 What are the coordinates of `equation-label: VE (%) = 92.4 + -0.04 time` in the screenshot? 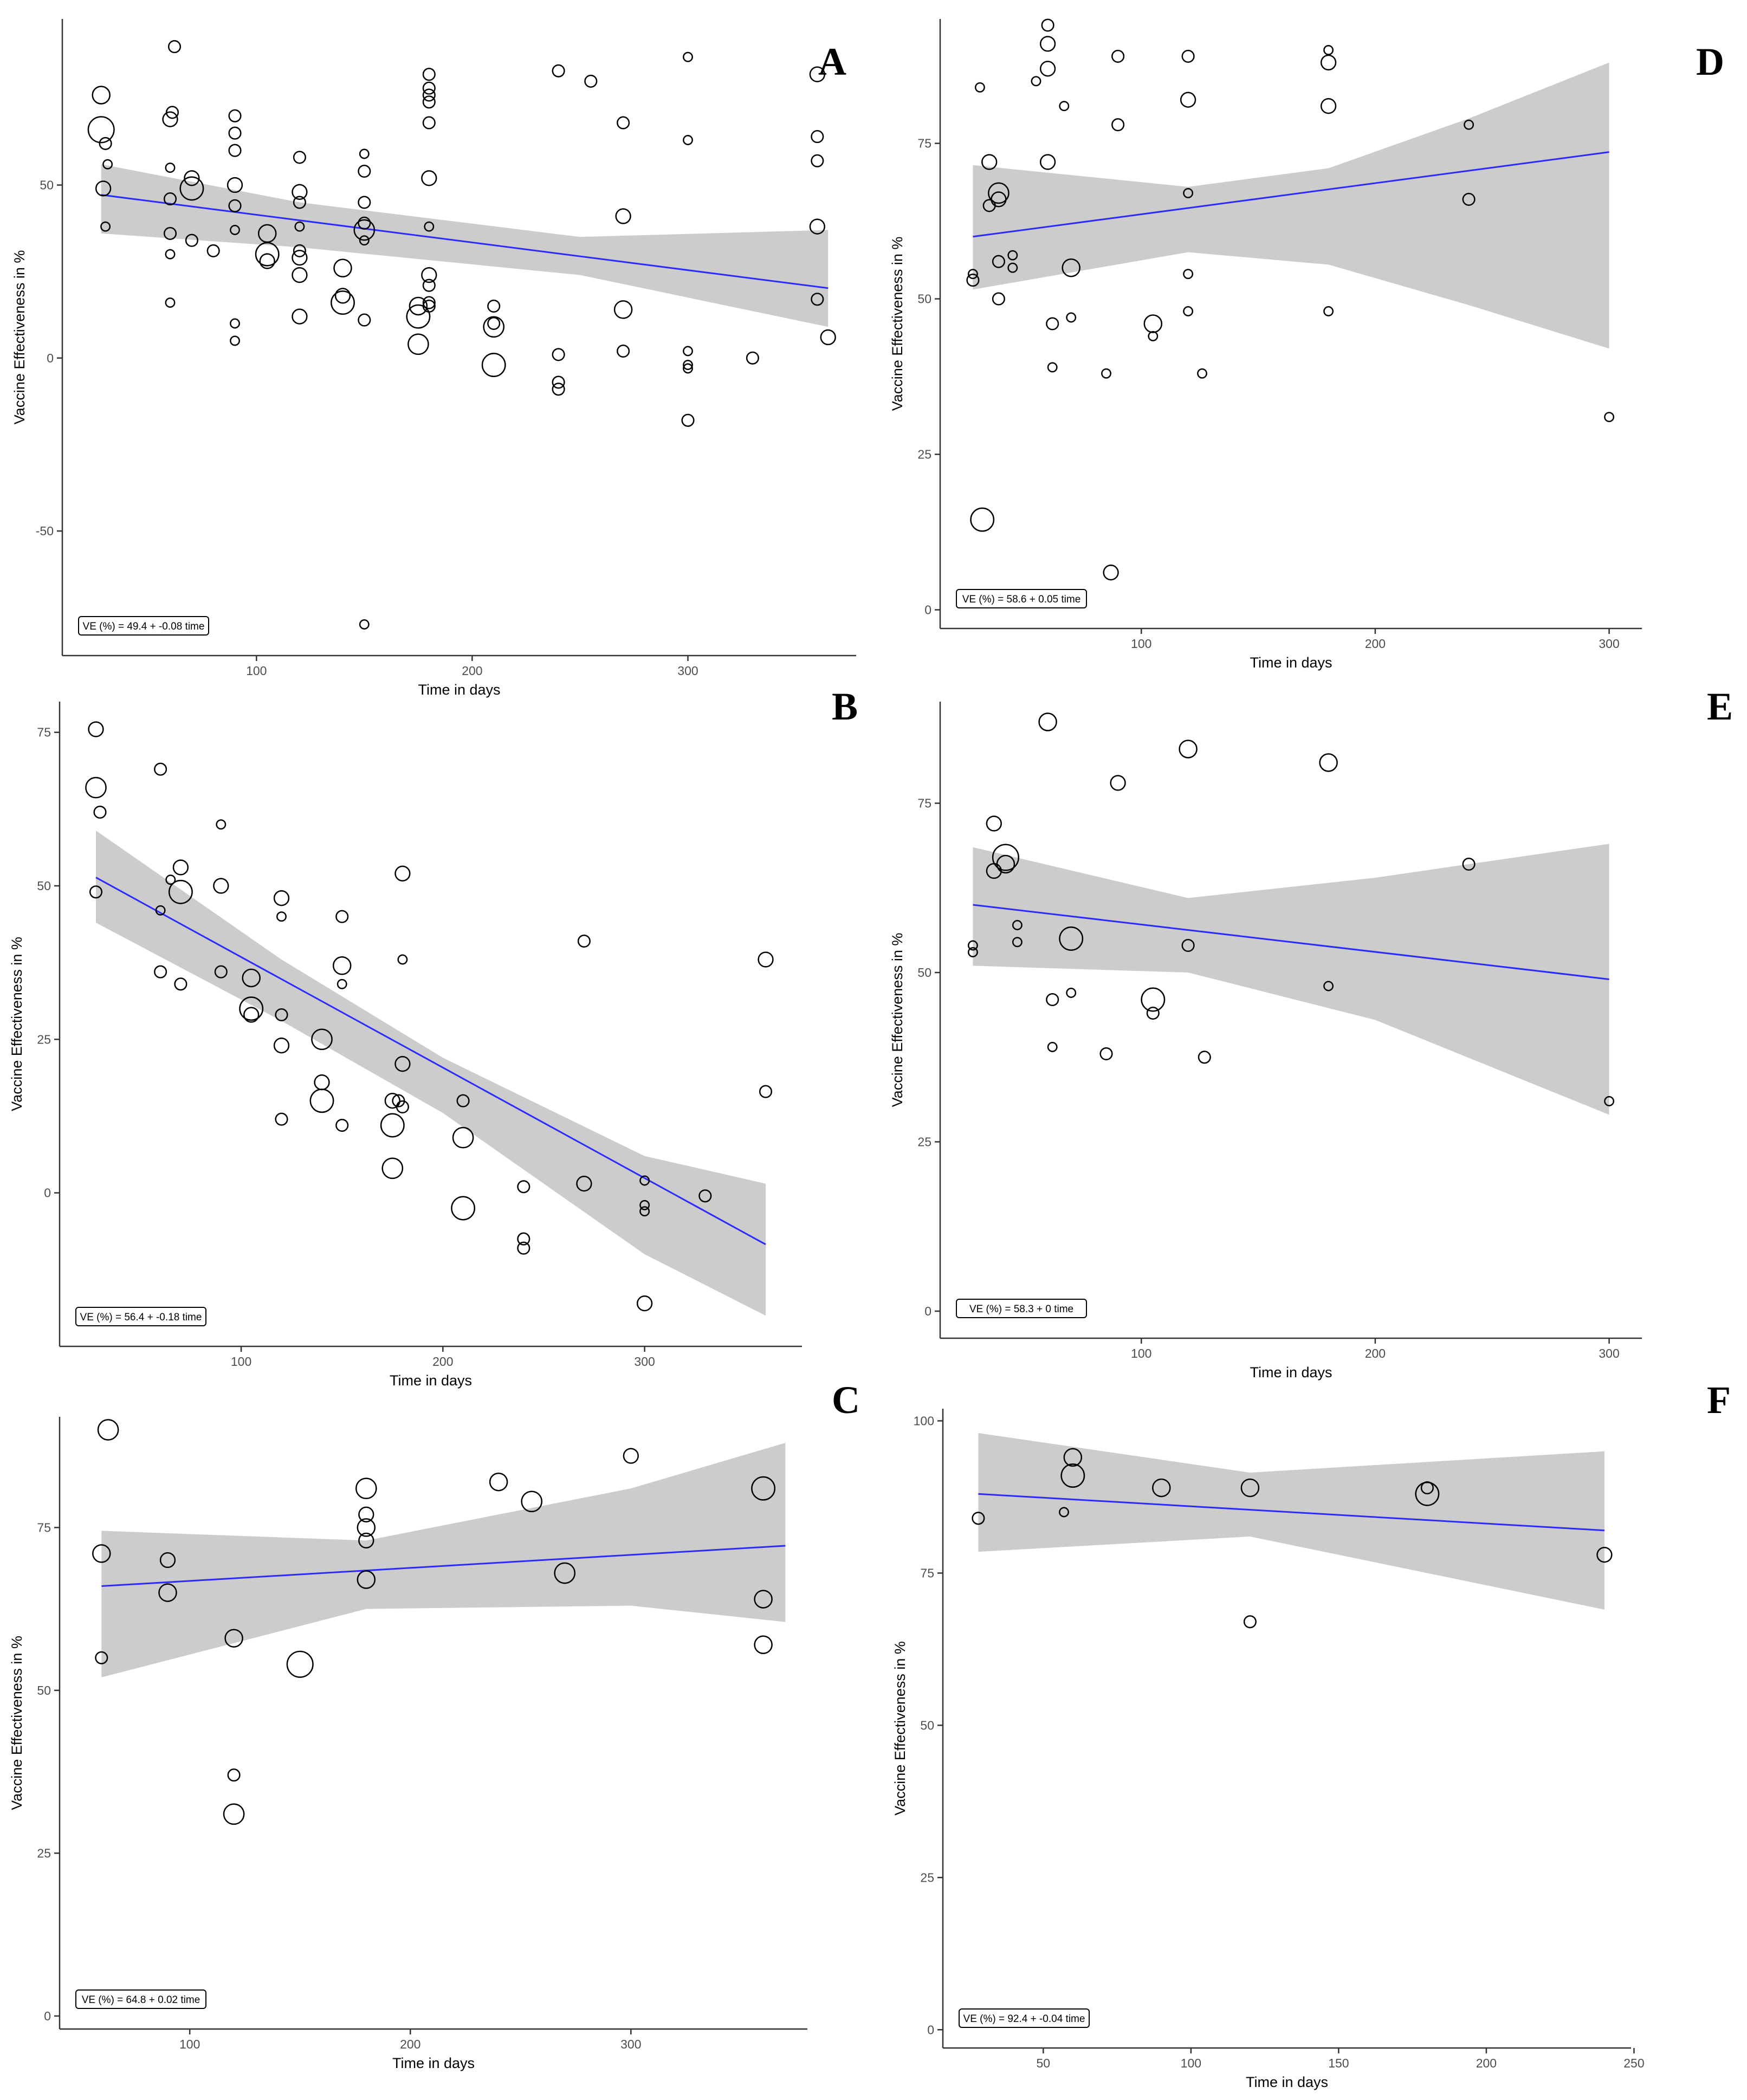 It's located at (1024, 2019).